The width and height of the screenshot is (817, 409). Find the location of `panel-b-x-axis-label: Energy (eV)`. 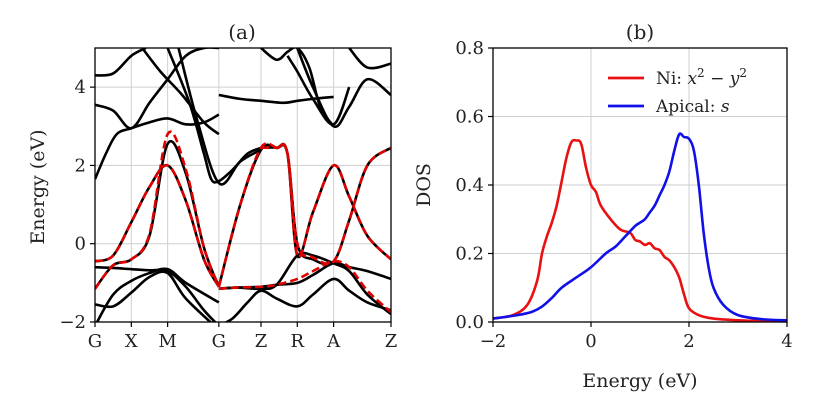

panel-b-x-axis-label: Energy (eV) is located at coordinates (639, 381).